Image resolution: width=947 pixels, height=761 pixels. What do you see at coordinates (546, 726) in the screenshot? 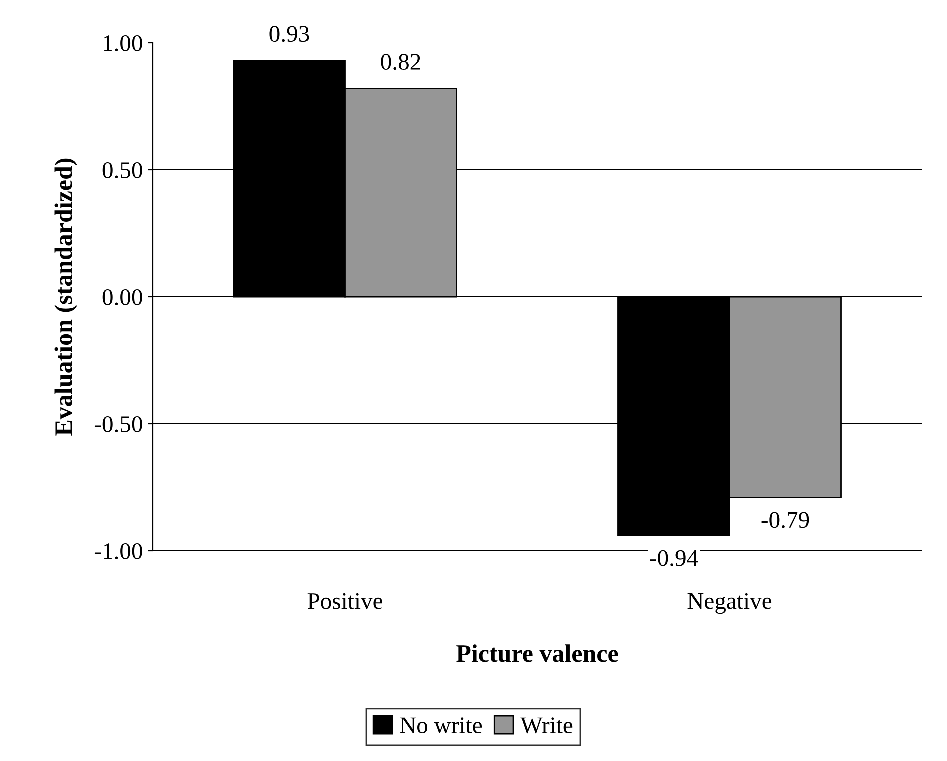
I see `legend-label: Write` at bounding box center [546, 726].